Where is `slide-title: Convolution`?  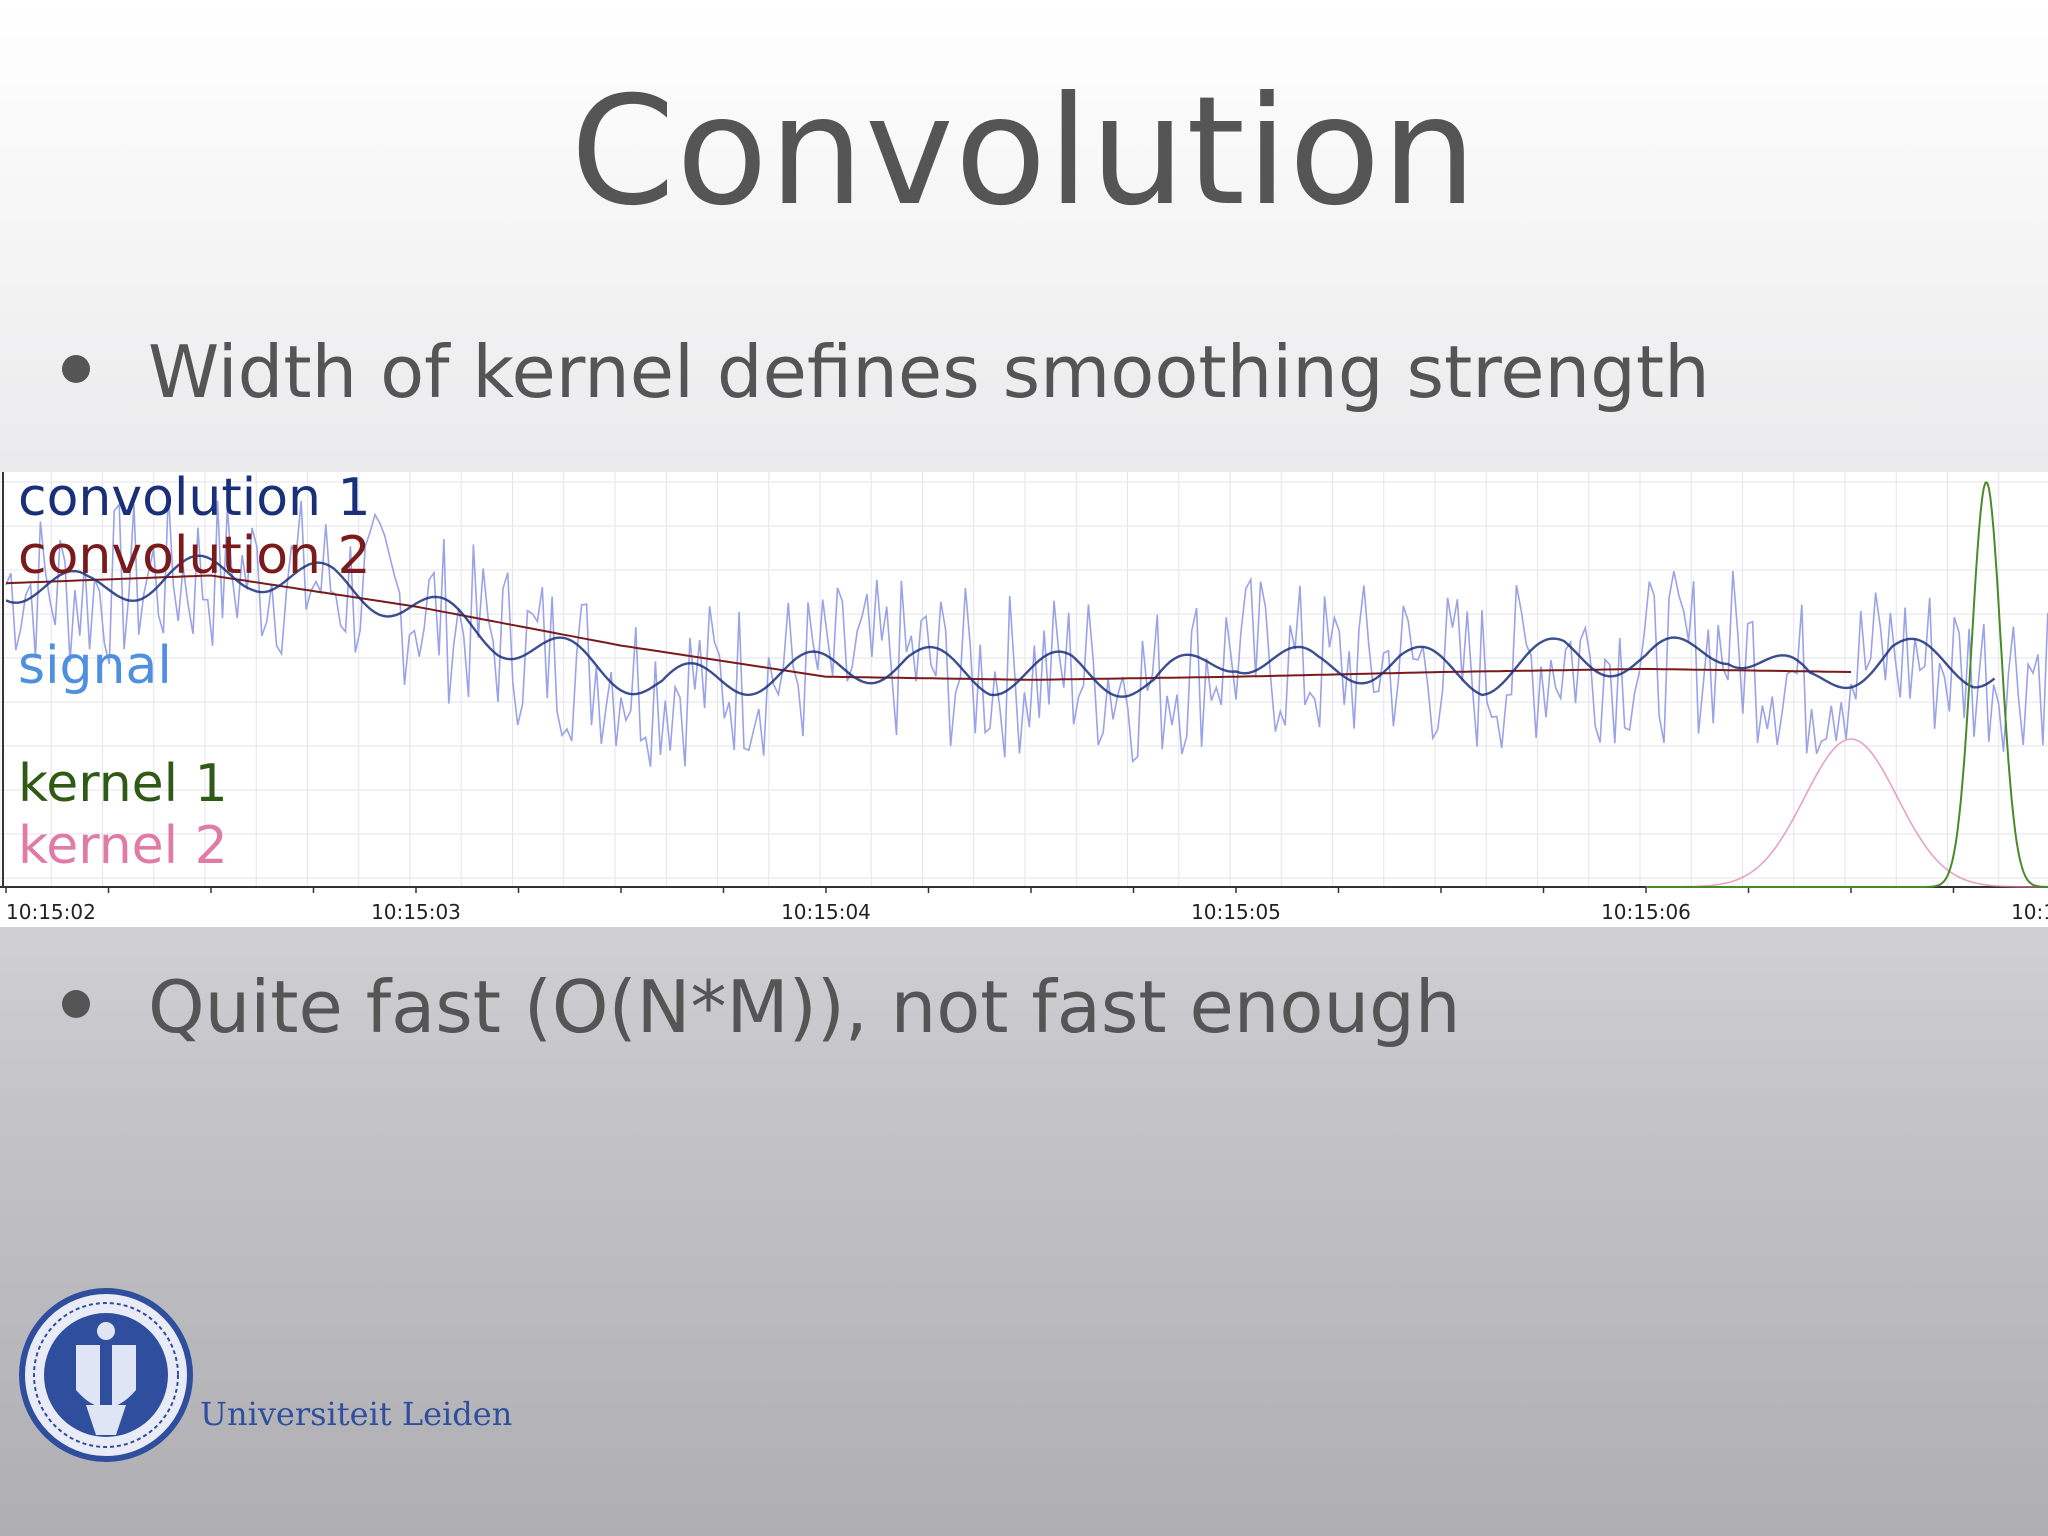
slide-title: Convolution is located at coordinates (1024, 152).